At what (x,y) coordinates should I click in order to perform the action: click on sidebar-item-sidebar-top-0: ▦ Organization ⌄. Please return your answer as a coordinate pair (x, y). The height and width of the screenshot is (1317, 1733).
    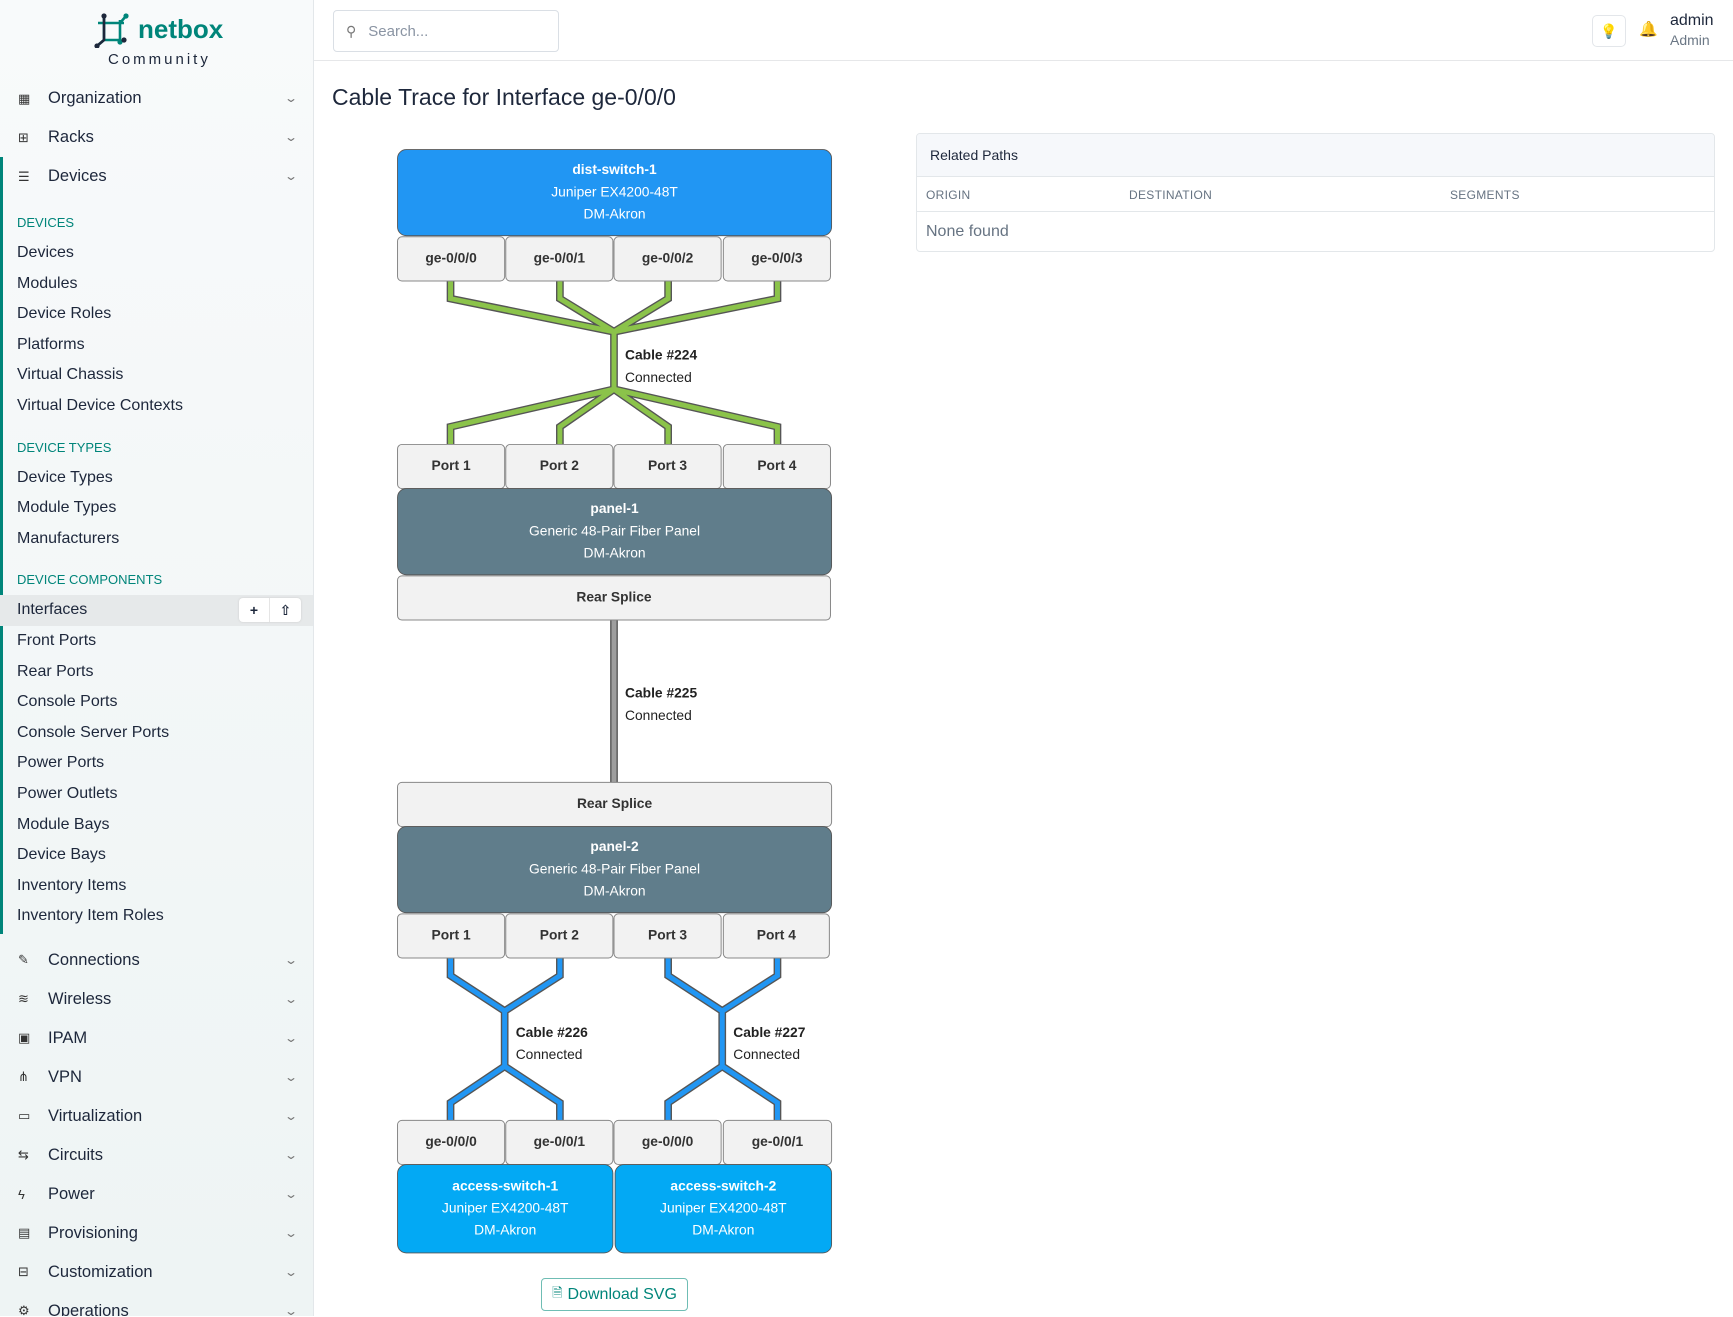
    Looking at the image, I should click on (156, 98).